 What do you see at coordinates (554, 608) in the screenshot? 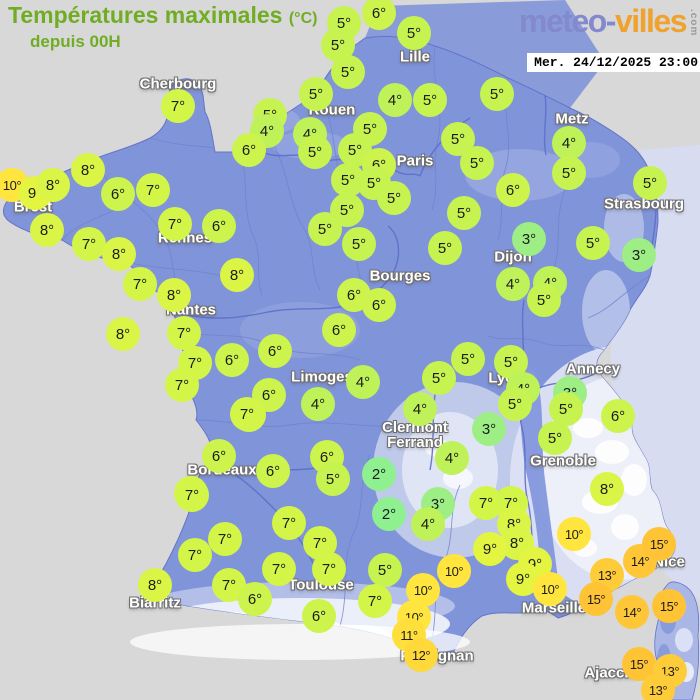
I see `city-label: Marseille` at bounding box center [554, 608].